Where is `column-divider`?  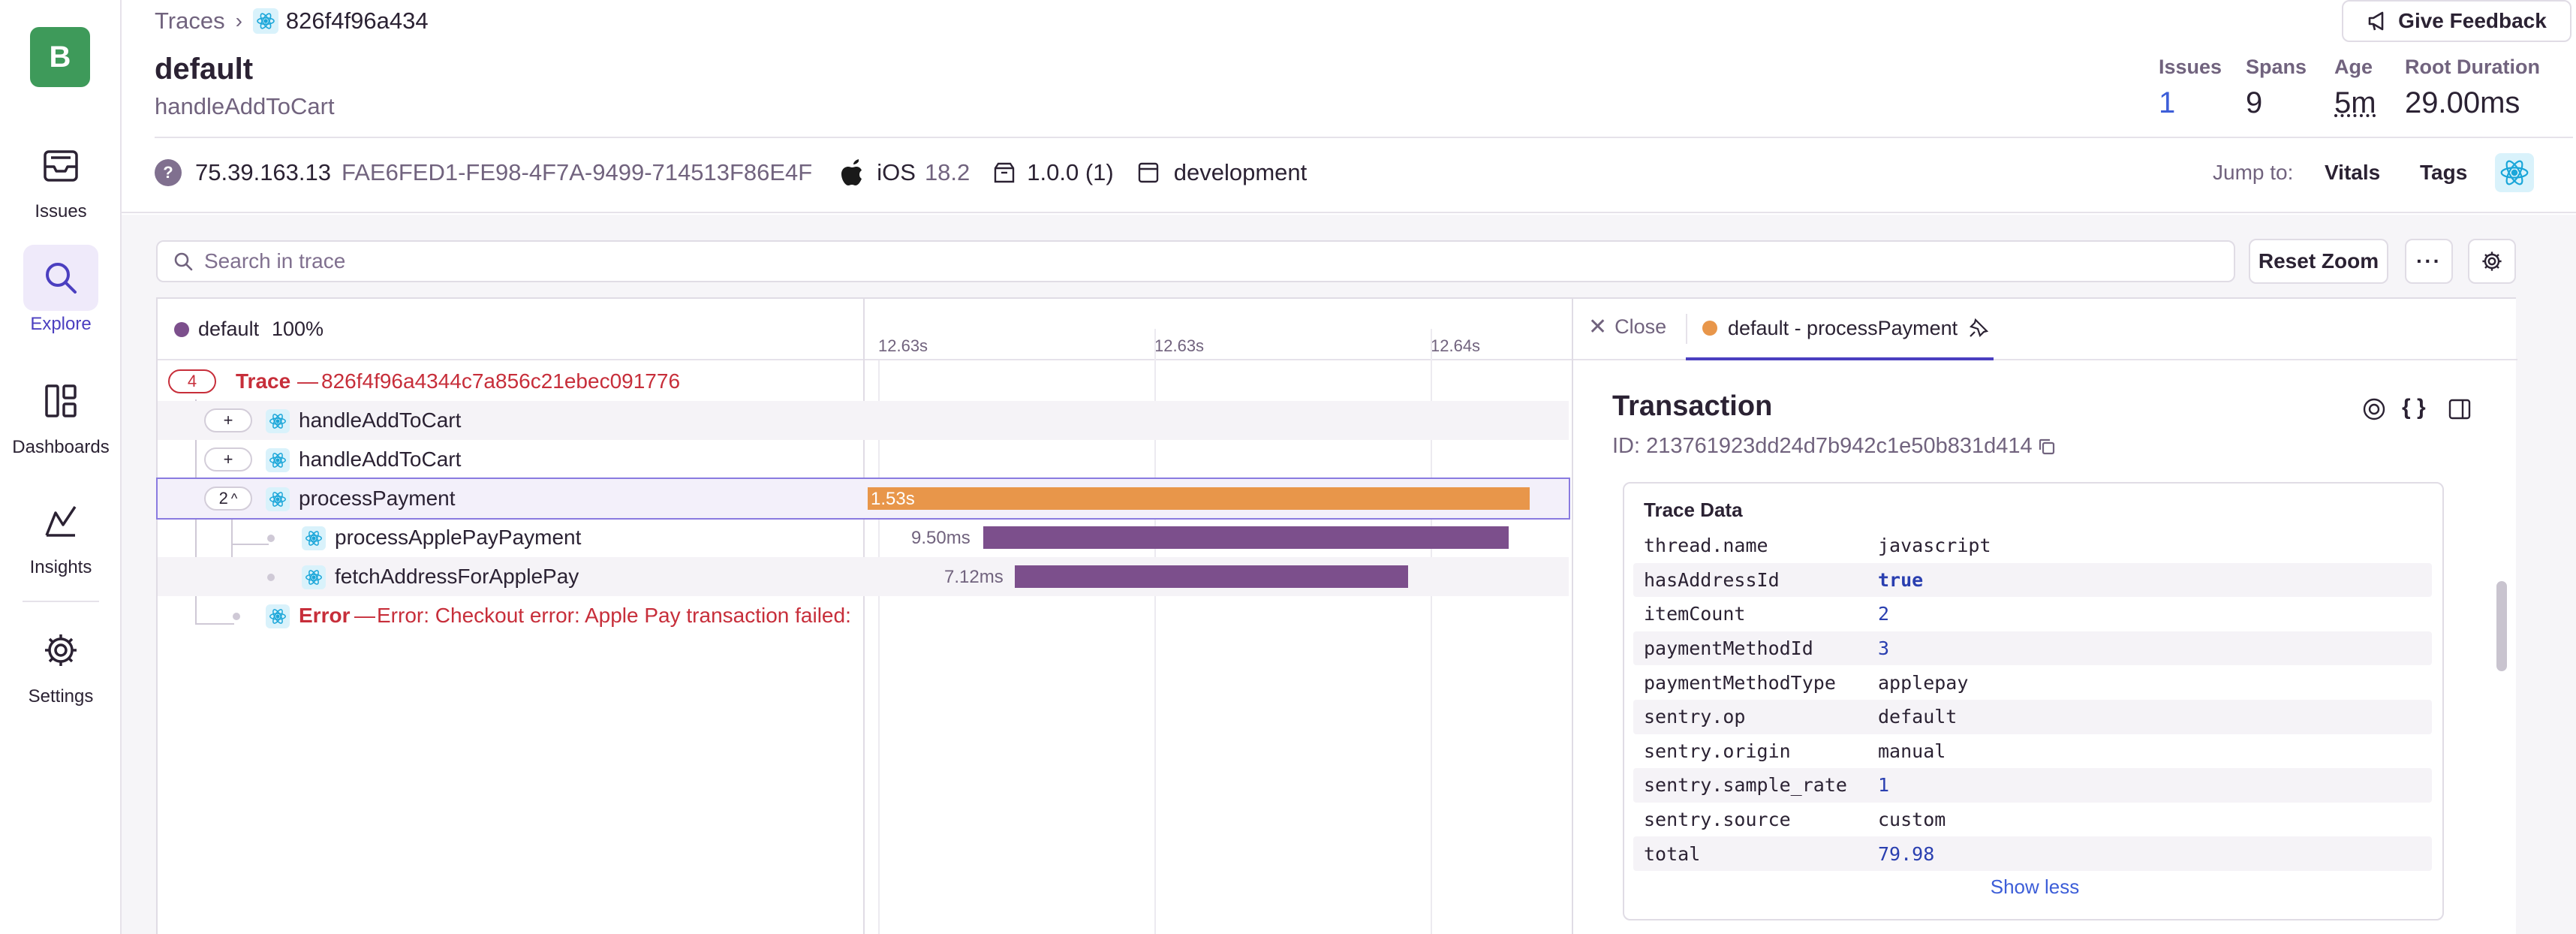 column-divider is located at coordinates (864, 617).